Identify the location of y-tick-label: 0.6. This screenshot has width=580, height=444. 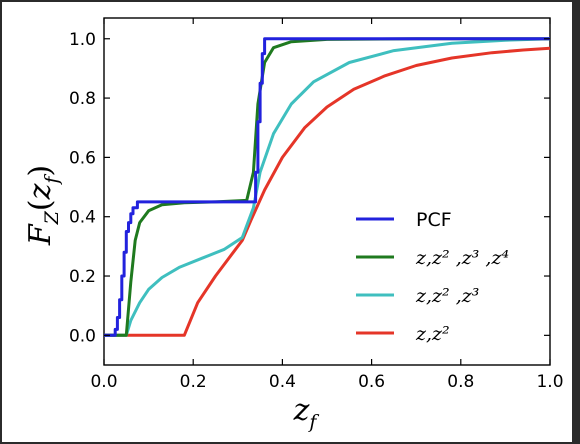
(82, 158).